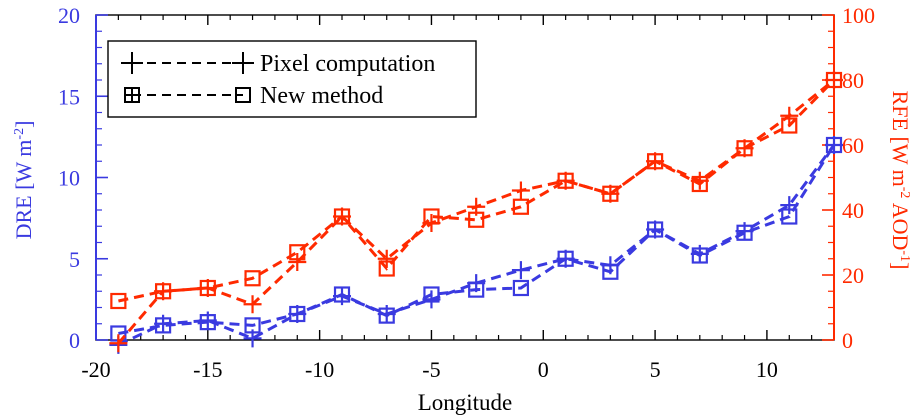 Image resolution: width=915 pixels, height=417 pixels. I want to click on x-tick-label: -10, so click(319, 369).